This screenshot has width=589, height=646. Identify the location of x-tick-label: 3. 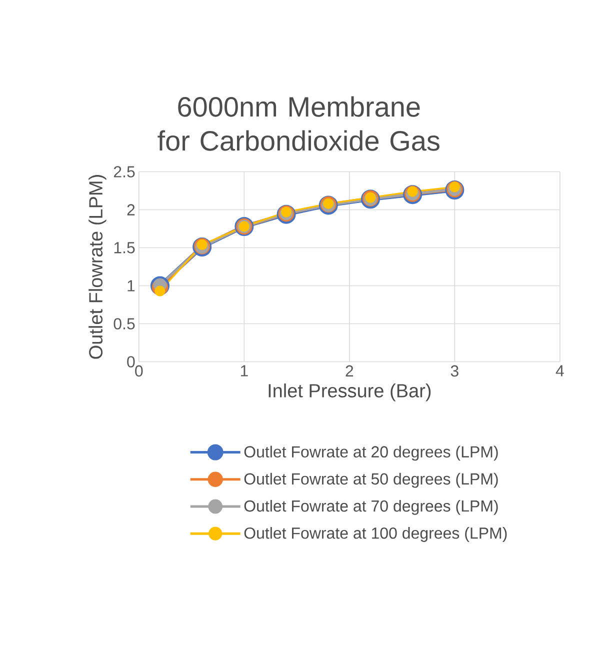
(454, 371).